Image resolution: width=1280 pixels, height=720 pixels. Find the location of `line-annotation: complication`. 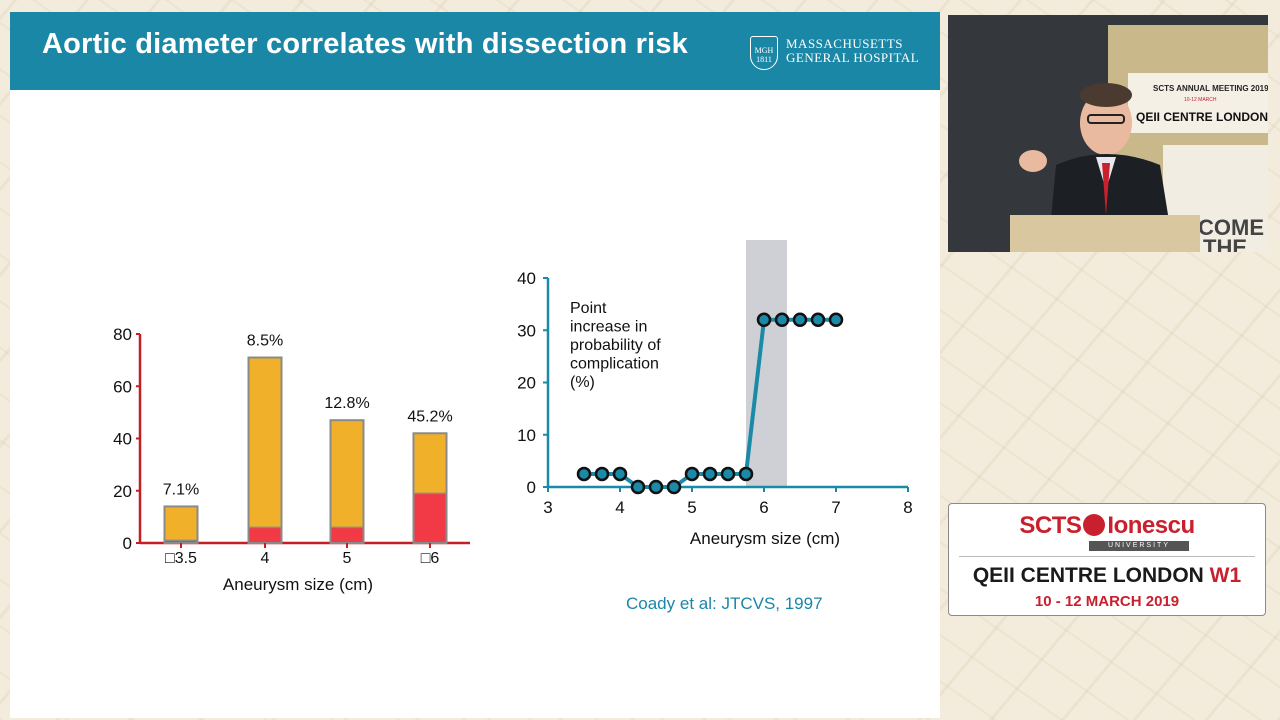

line-annotation: complication is located at coordinates (614, 364).